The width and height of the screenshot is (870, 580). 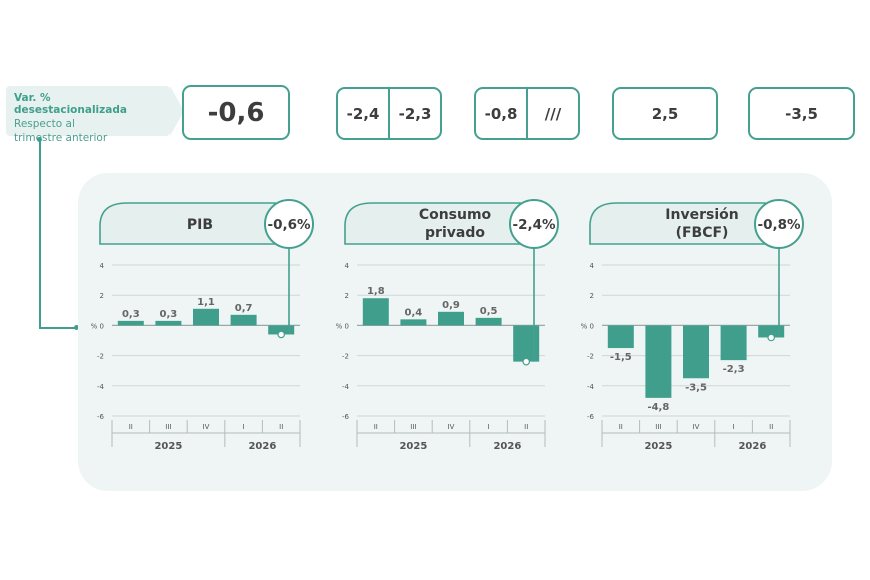 I want to click on chart-title-line1: Inversión, so click(x=701, y=215).